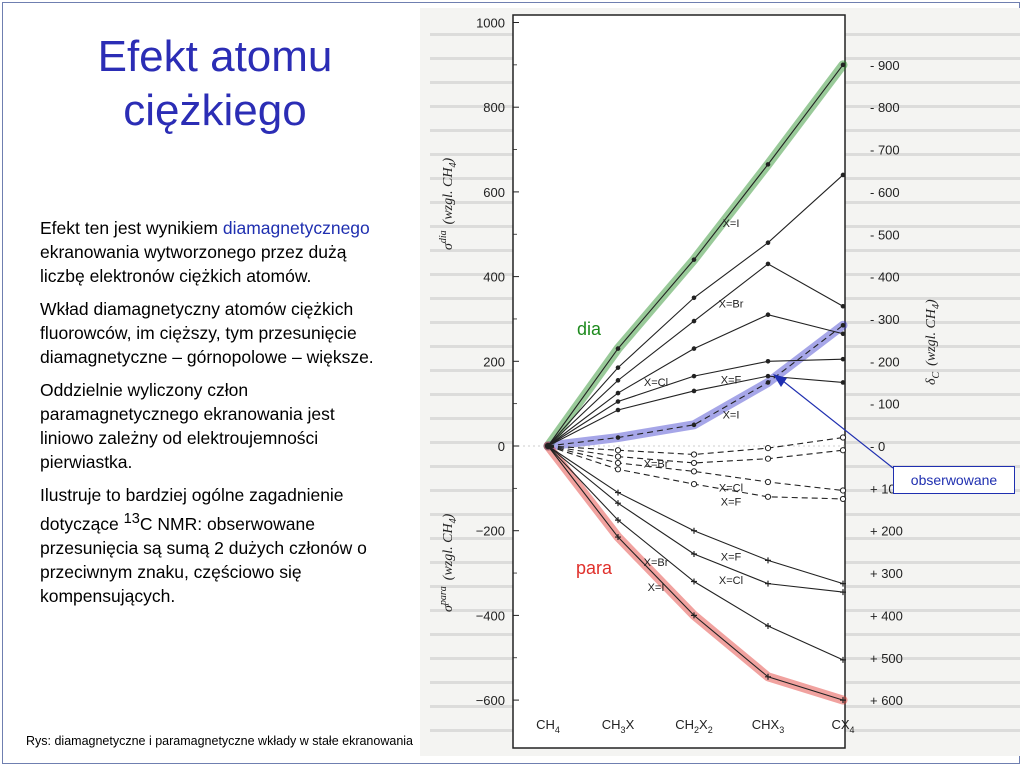 This screenshot has height=768, width=1024. I want to click on series-label-6: X=I, so click(731, 416).